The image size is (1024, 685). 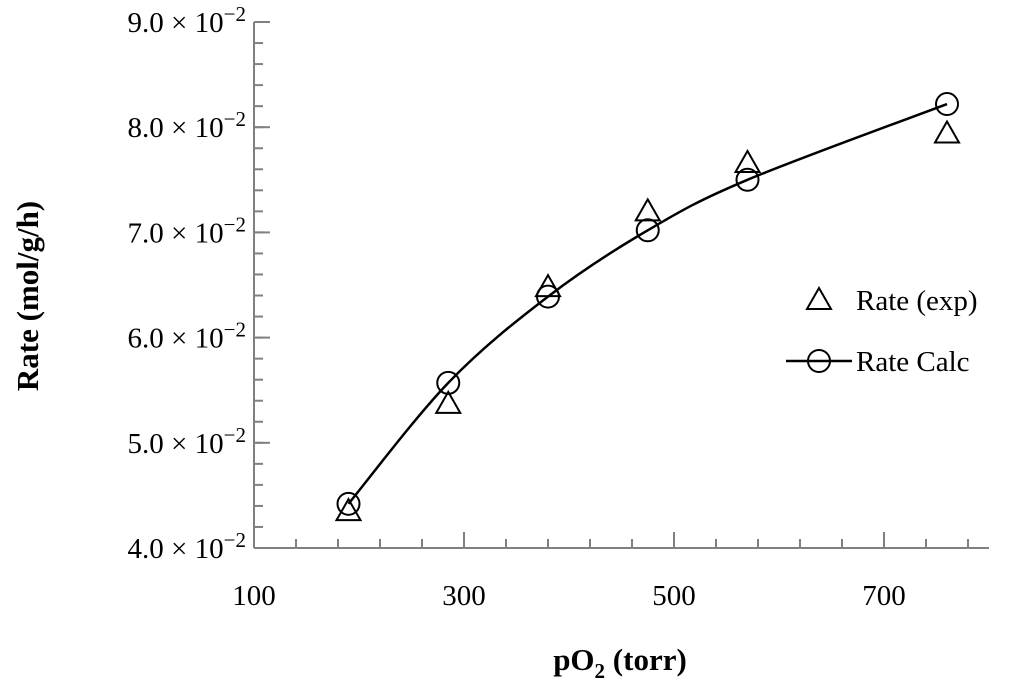 What do you see at coordinates (187, 336) in the screenshot?
I see `y-tick-label: 6.0 × 10⁻²` at bounding box center [187, 336].